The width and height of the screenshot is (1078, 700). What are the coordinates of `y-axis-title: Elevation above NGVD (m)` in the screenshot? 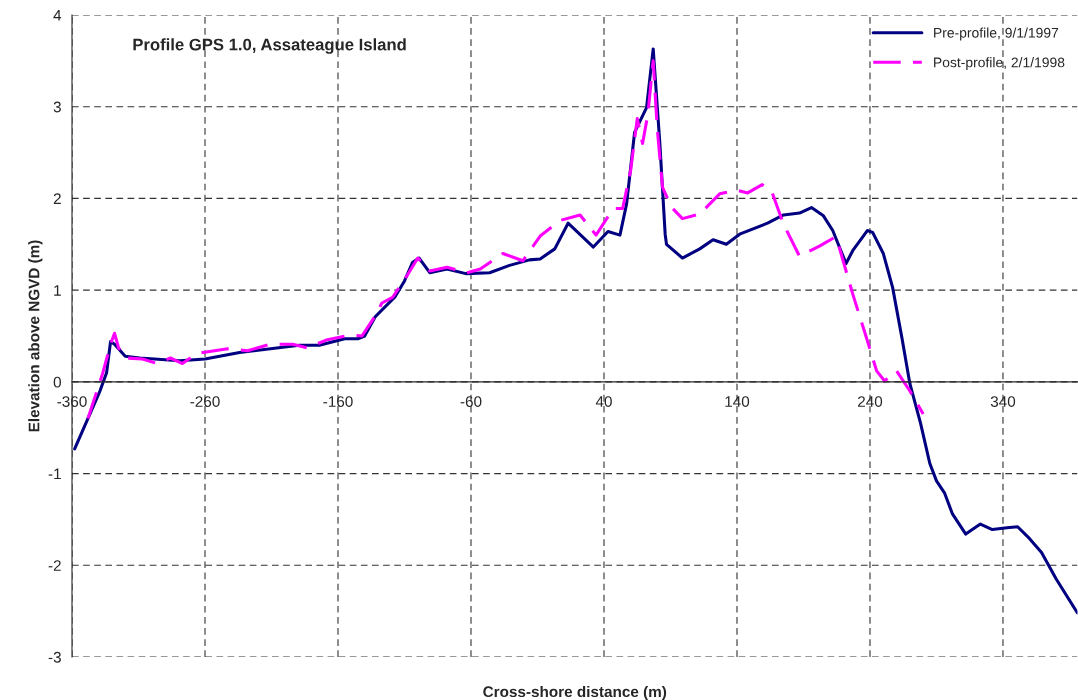 It's located at (35, 336).